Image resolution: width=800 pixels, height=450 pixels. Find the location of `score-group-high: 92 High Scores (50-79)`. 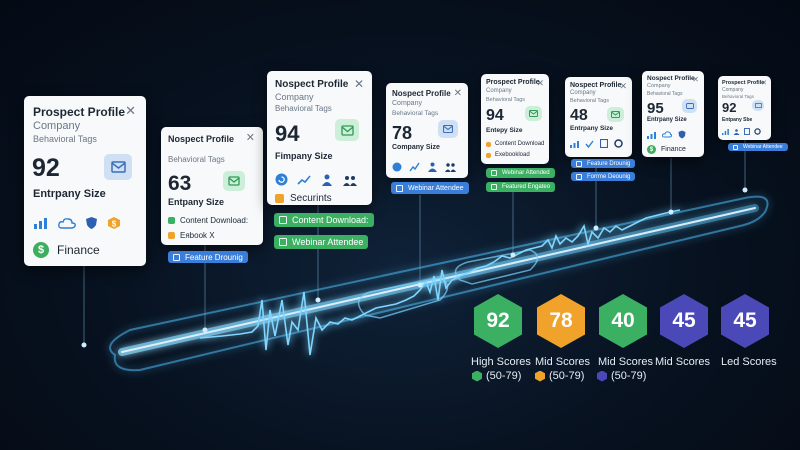

score-group-high: 92 High Scores (50-79) is located at coordinates (526, 344).